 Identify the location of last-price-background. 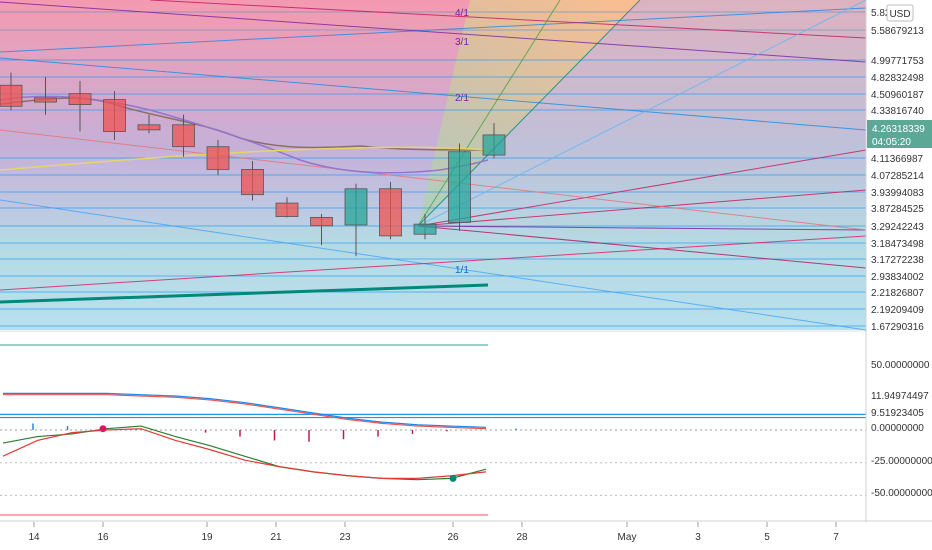
(899, 134).